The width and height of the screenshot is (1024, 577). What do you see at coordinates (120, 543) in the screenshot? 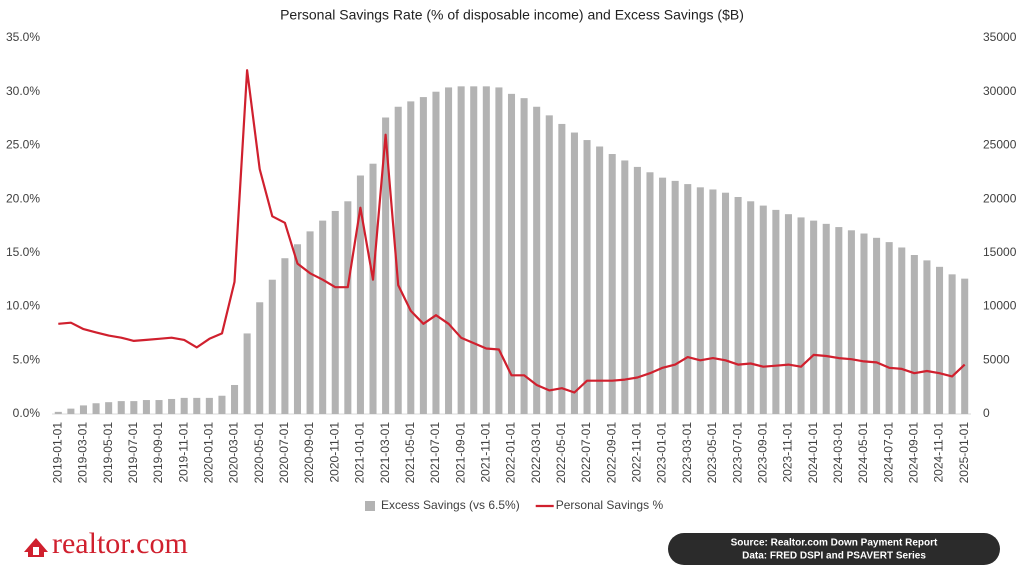
I see `logo-text: realtor.com` at bounding box center [120, 543].